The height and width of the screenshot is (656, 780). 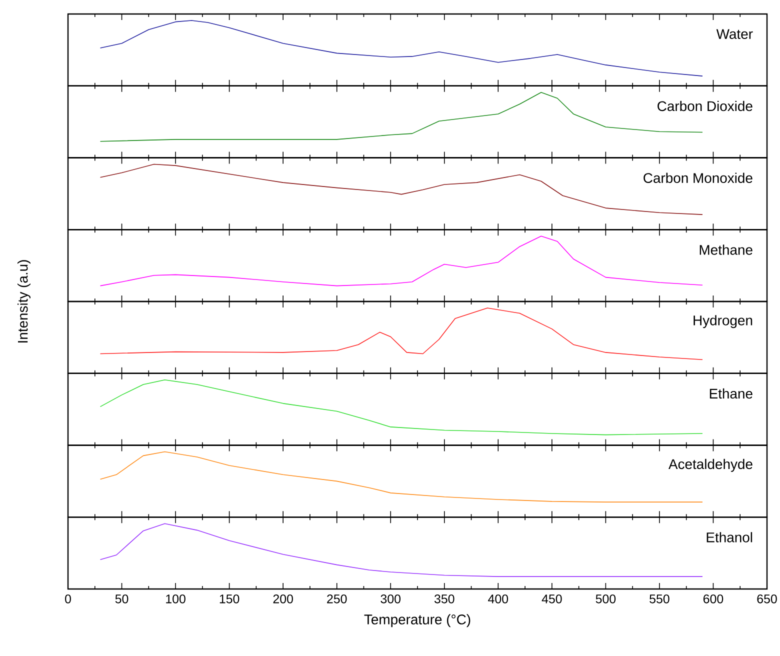 I want to click on x-tick-label: 650, so click(x=767, y=599).